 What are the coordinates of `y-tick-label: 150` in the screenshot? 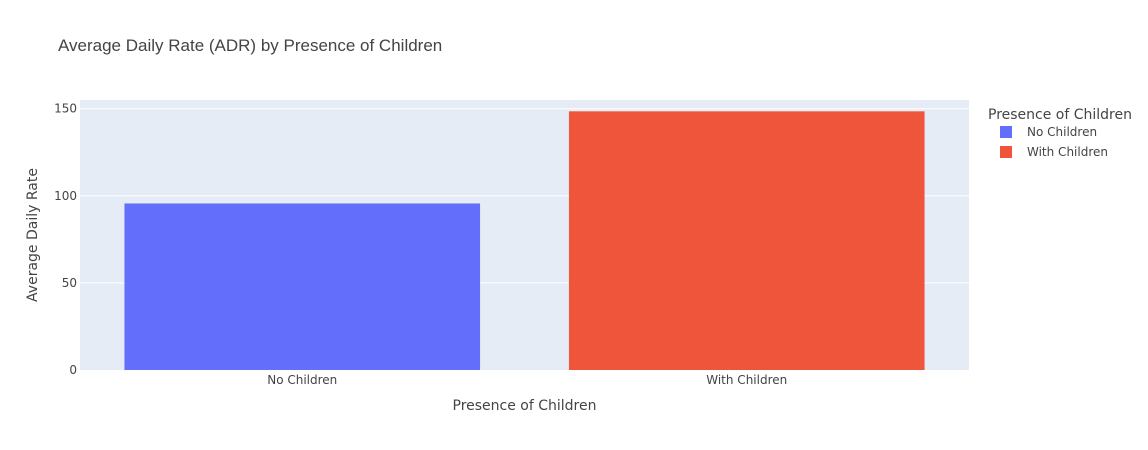 It's located at (65, 109).